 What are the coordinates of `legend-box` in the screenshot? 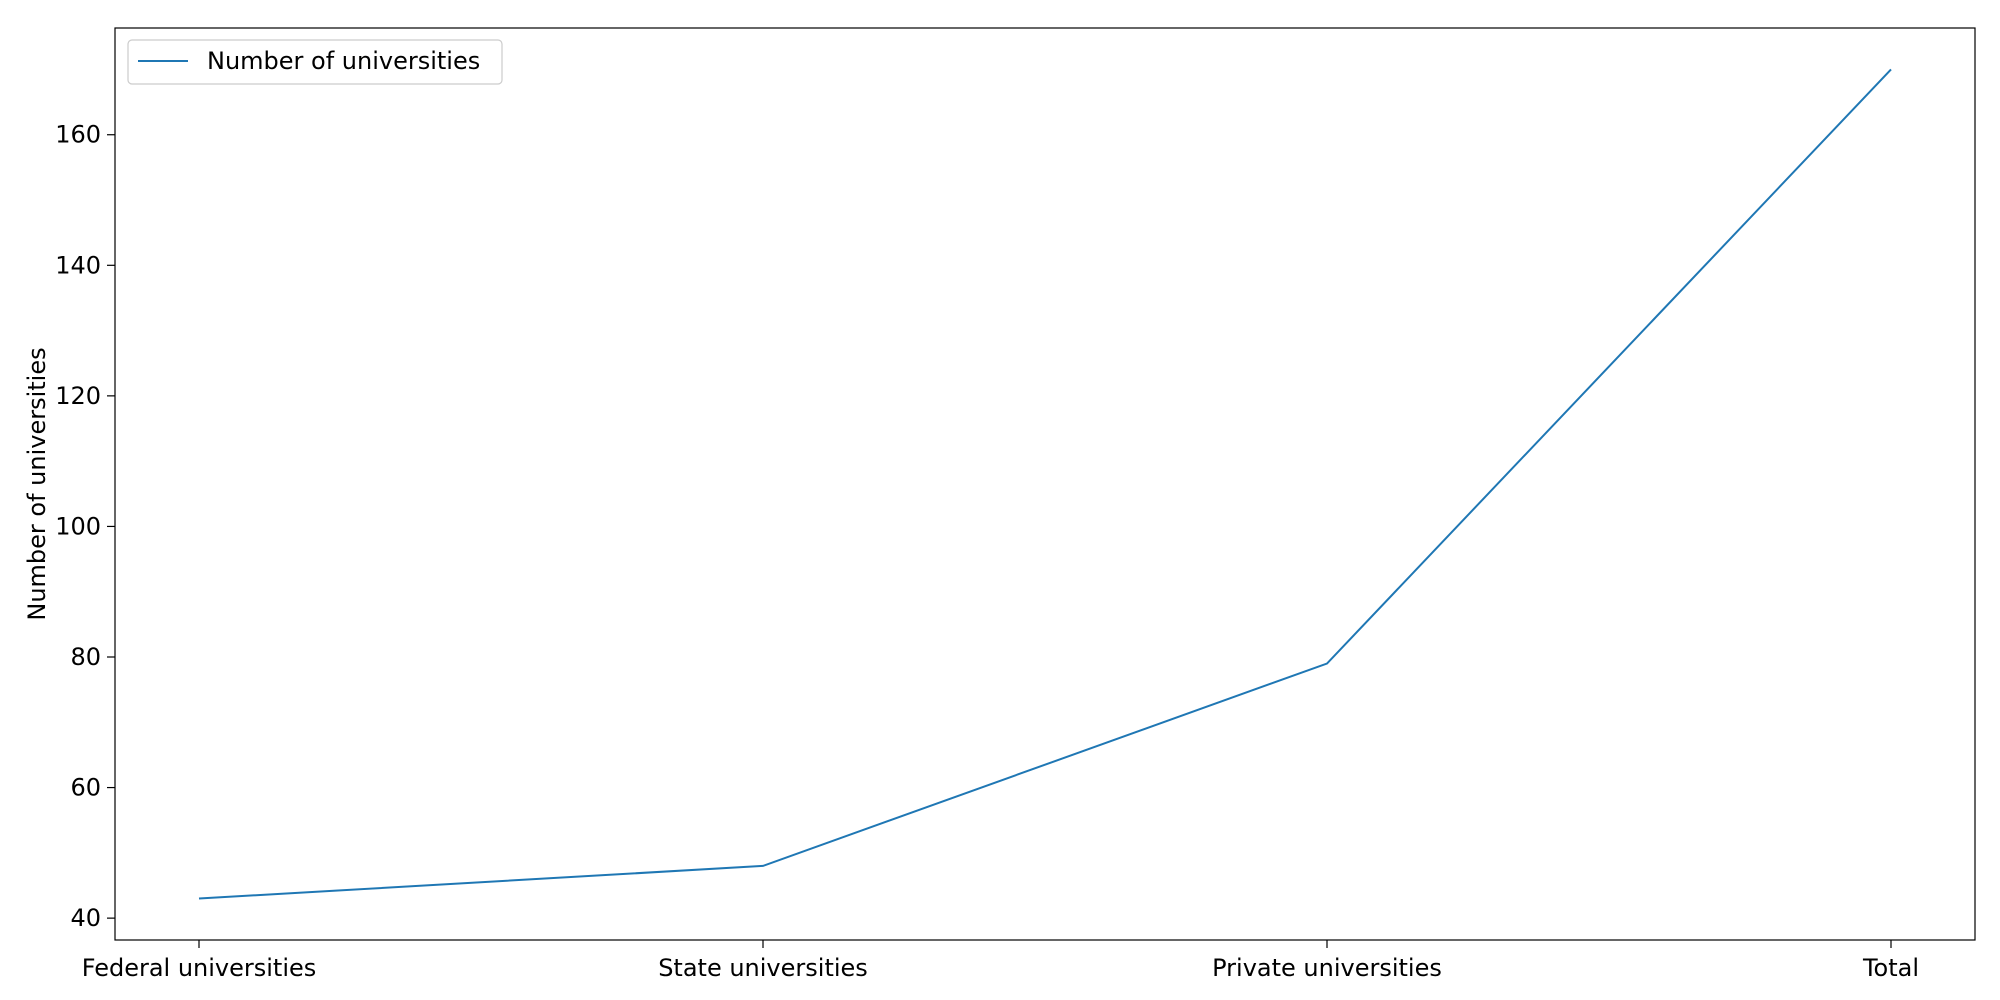 It's located at (315, 62).